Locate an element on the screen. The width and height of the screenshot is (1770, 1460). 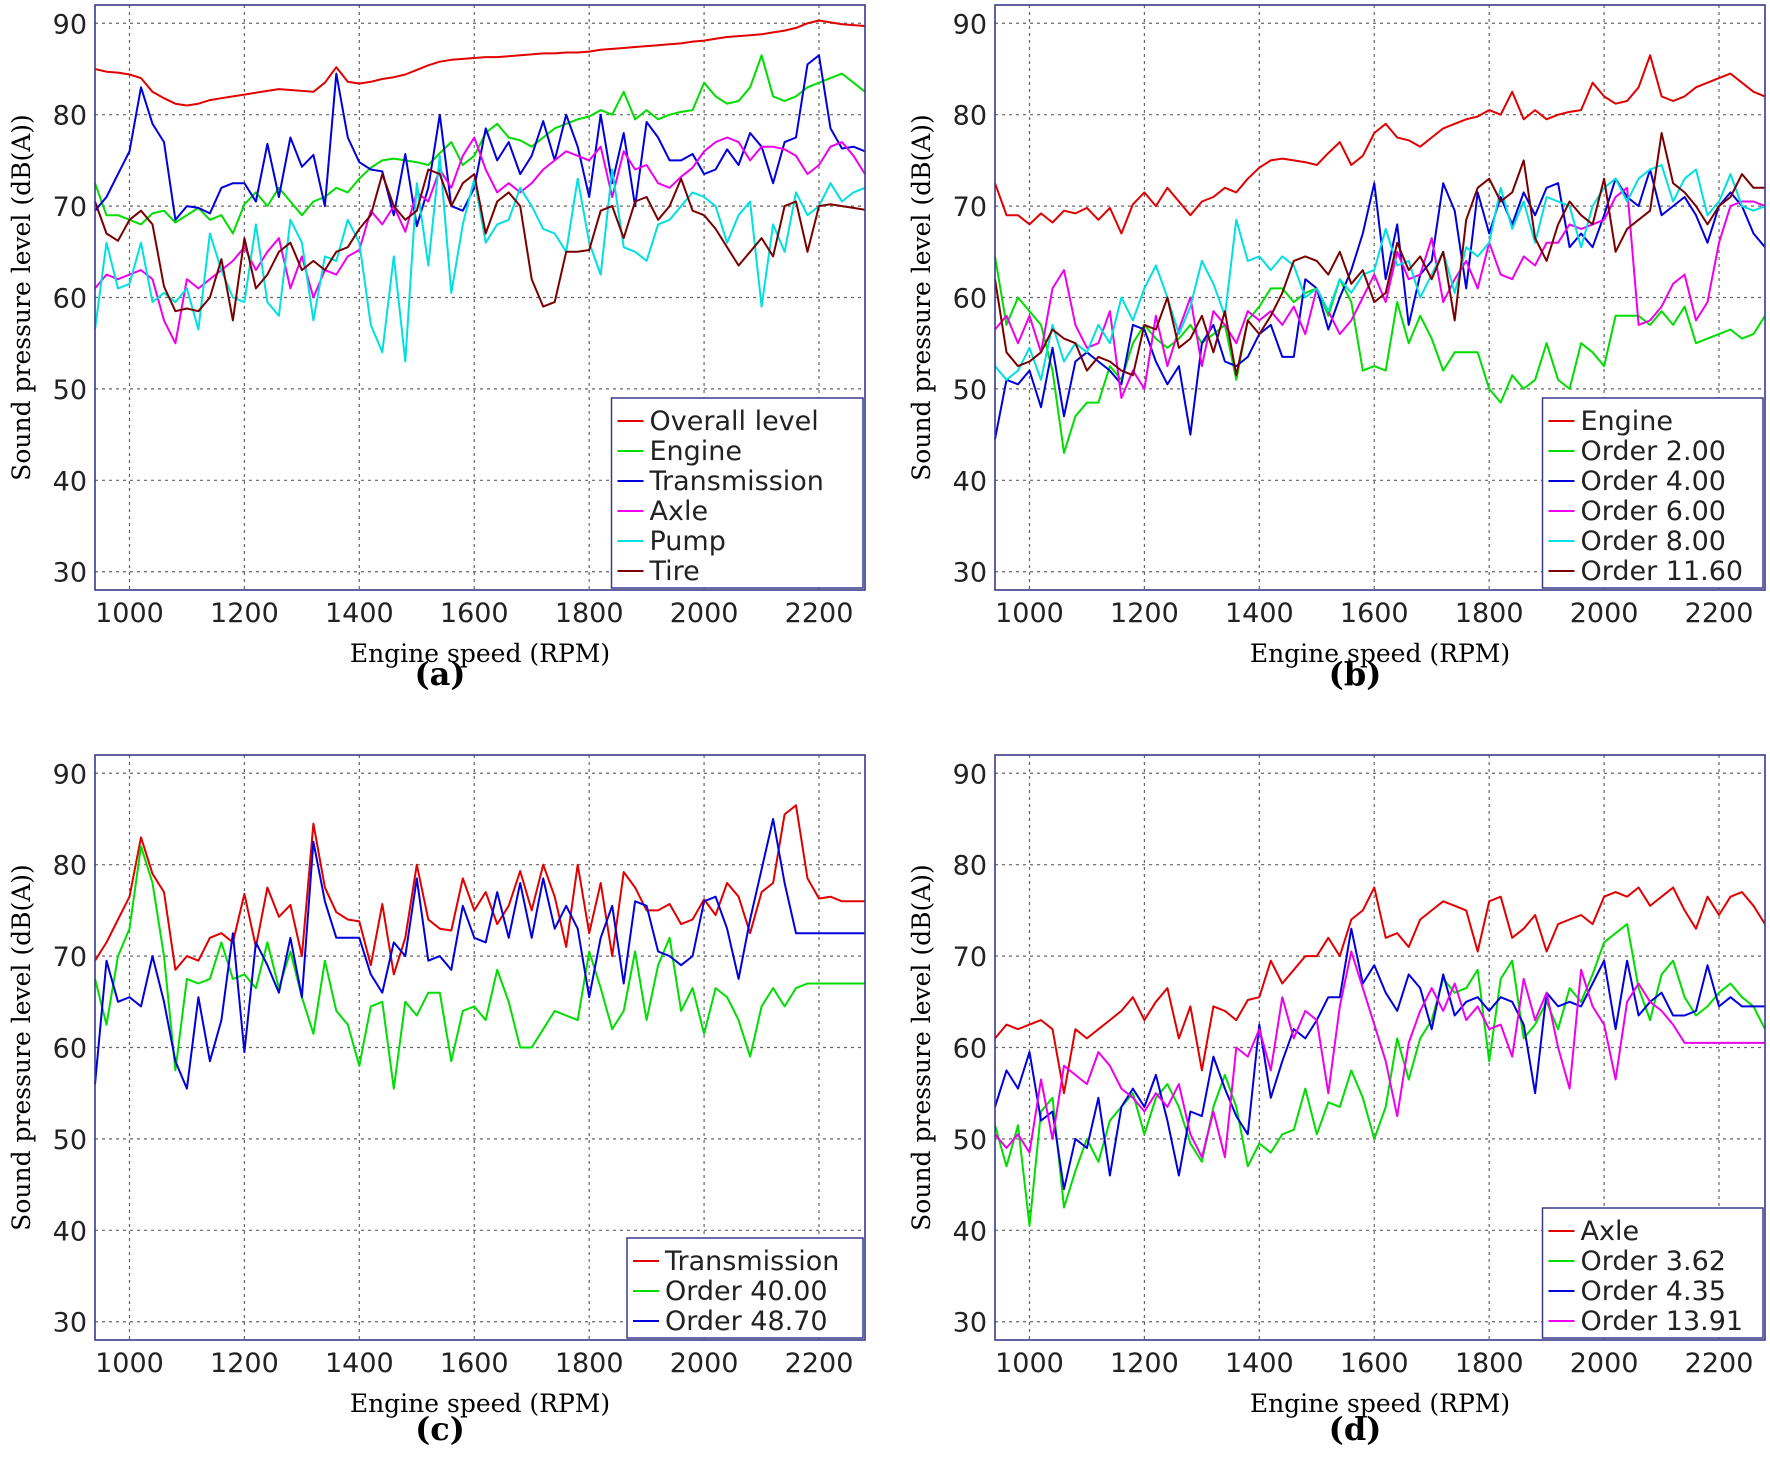
legend-label: Order 4.00 is located at coordinates (1653, 481).